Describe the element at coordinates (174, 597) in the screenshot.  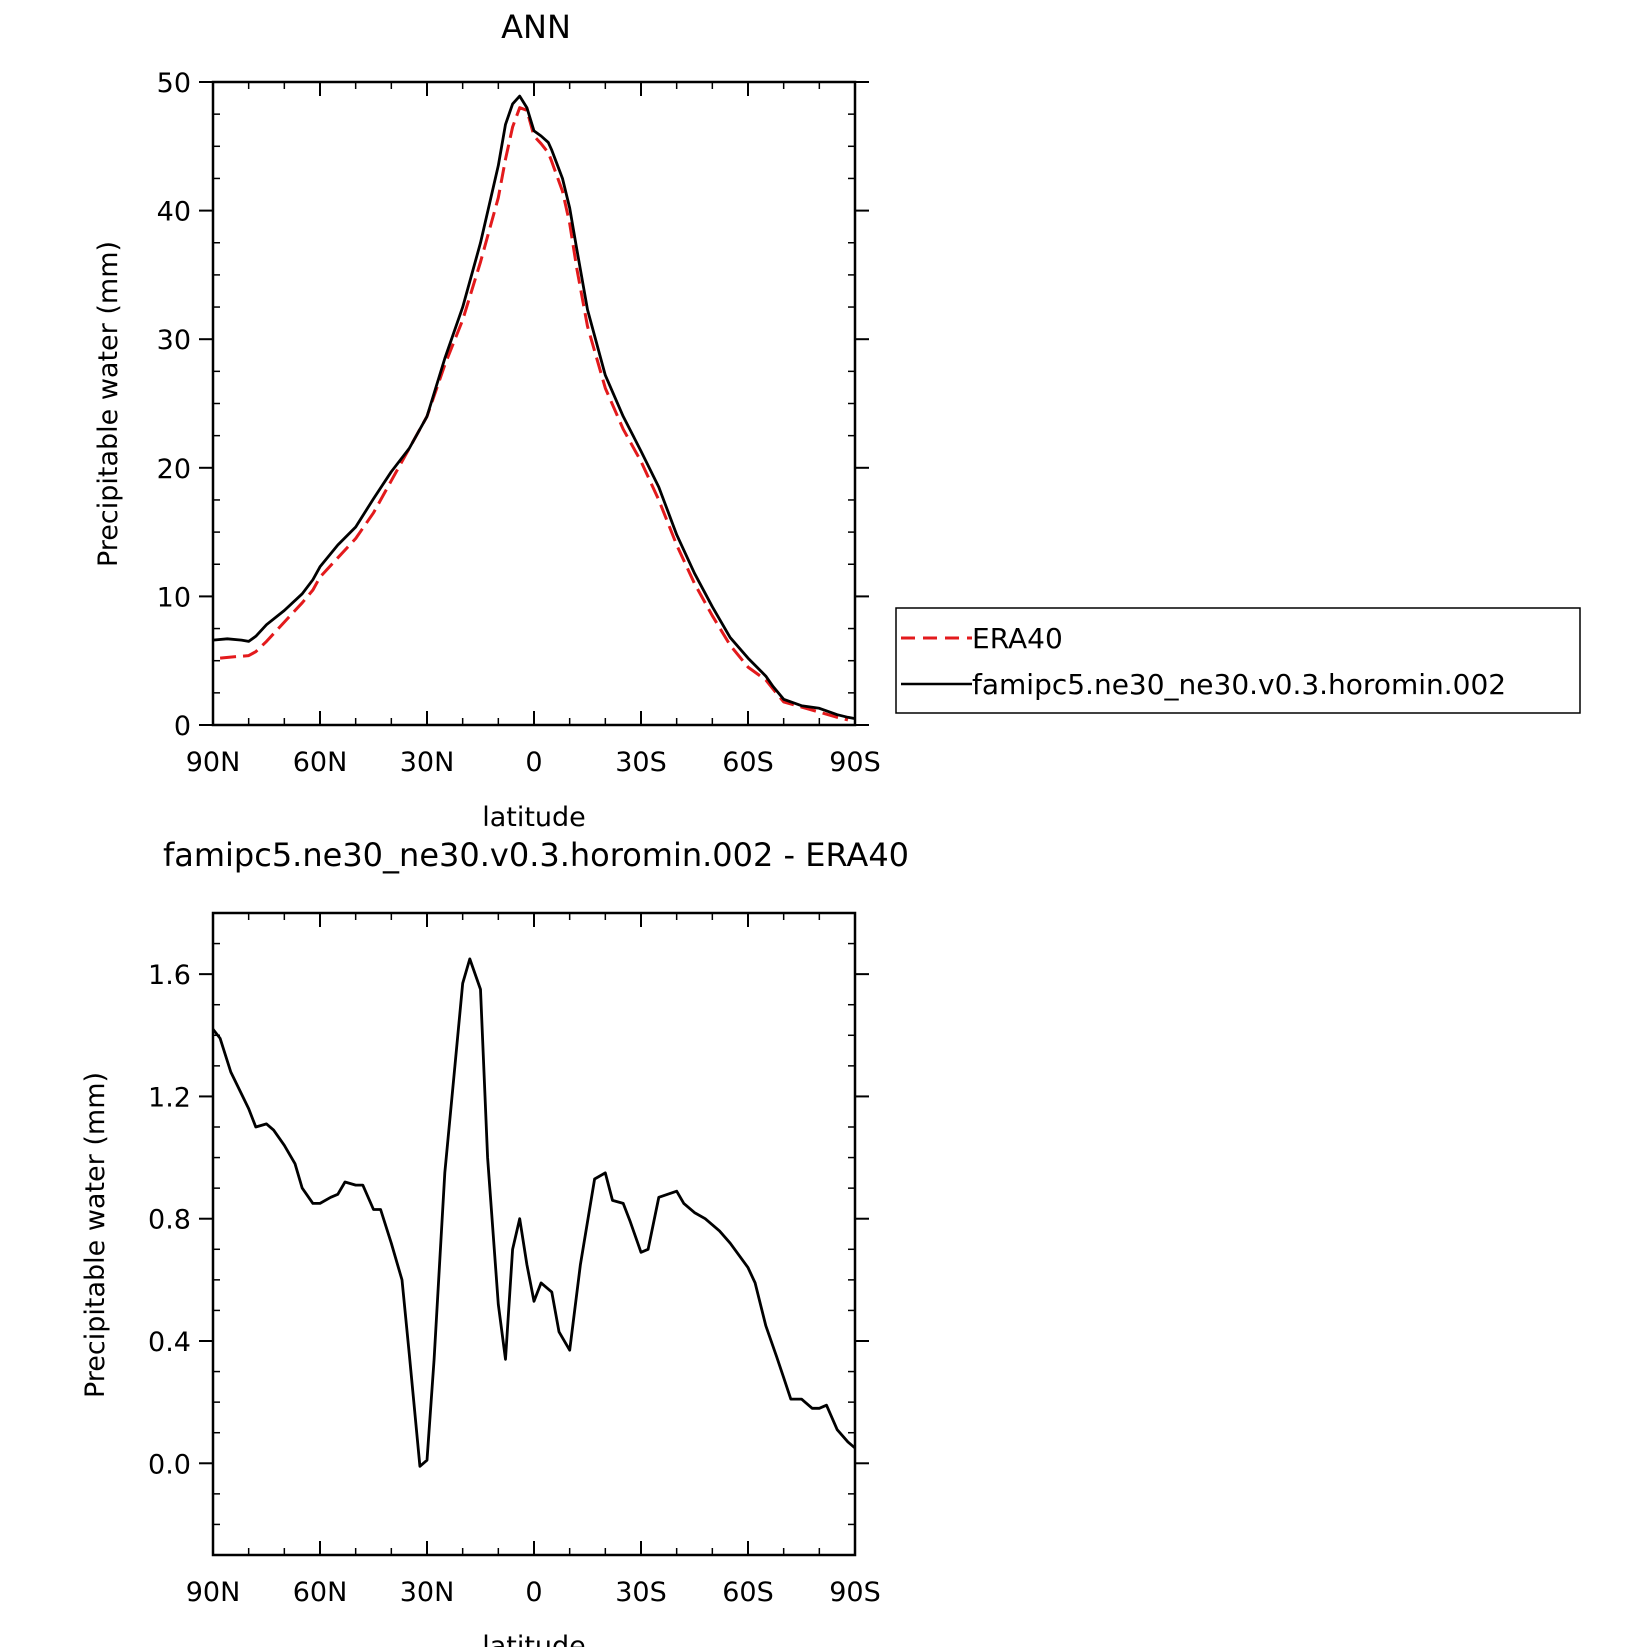
I see `top-y-tick-label: 10` at that location.